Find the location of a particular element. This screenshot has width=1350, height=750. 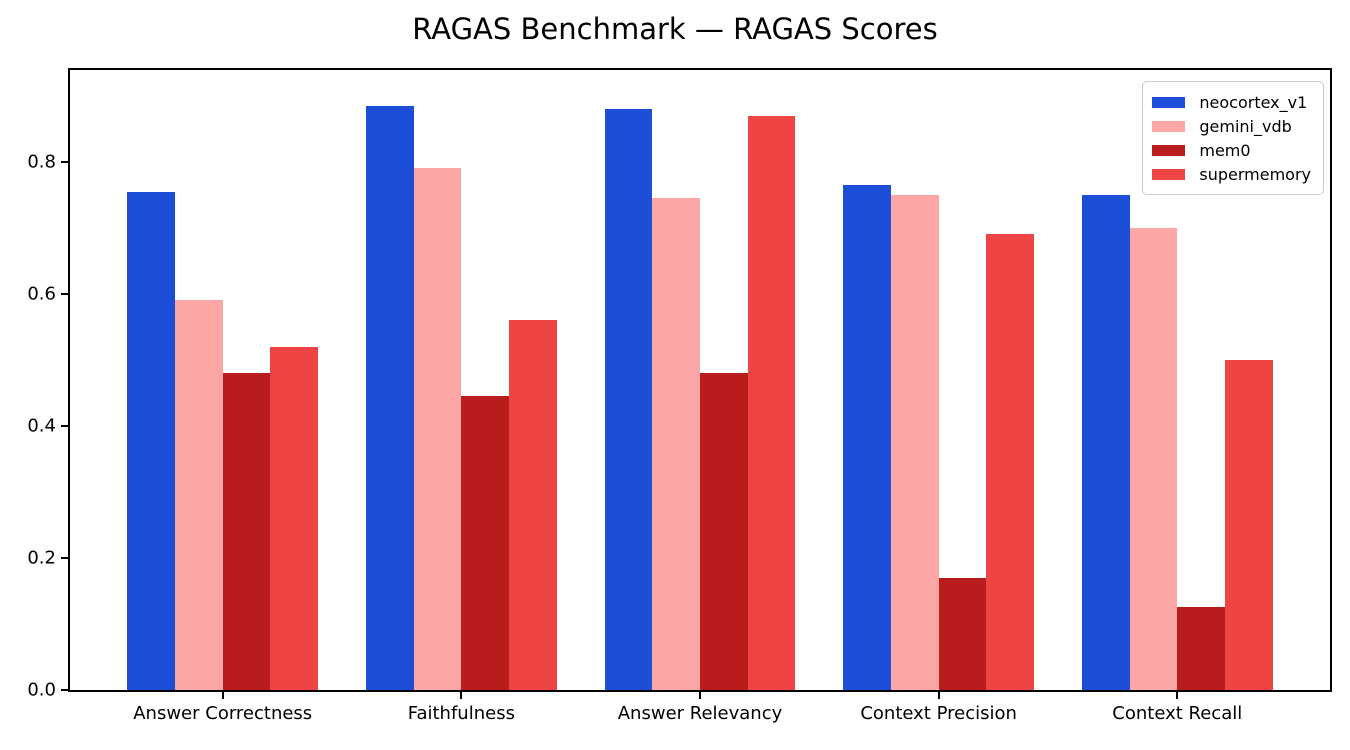

legend: neocortex_v1 gemini_vdb mem0 supermemory is located at coordinates (1233, 138).